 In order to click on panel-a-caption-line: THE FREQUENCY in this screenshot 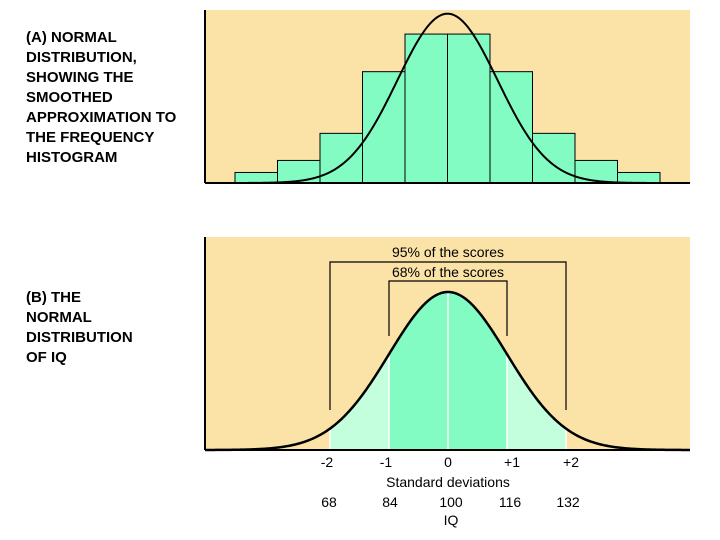, I will do `click(90, 137)`.